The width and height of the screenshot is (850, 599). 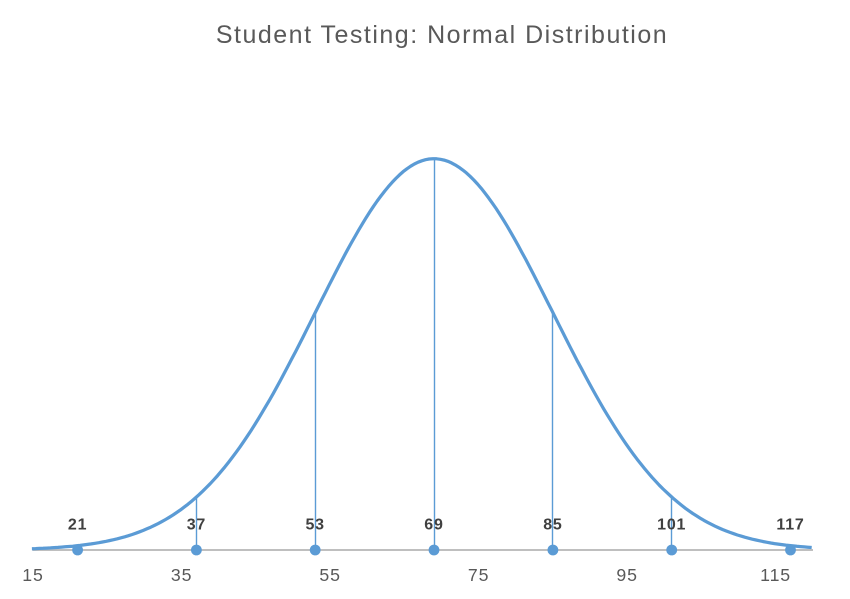 What do you see at coordinates (478, 575) in the screenshot?
I see `svg-text: 75` at bounding box center [478, 575].